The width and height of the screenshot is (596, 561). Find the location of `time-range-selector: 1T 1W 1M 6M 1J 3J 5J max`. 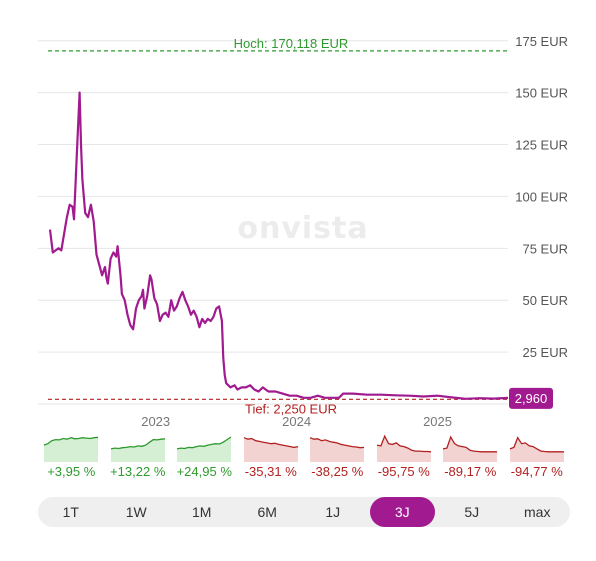

time-range-selector: 1T 1W 1M 6M 1J 3J 5J max is located at coordinates (304, 512).